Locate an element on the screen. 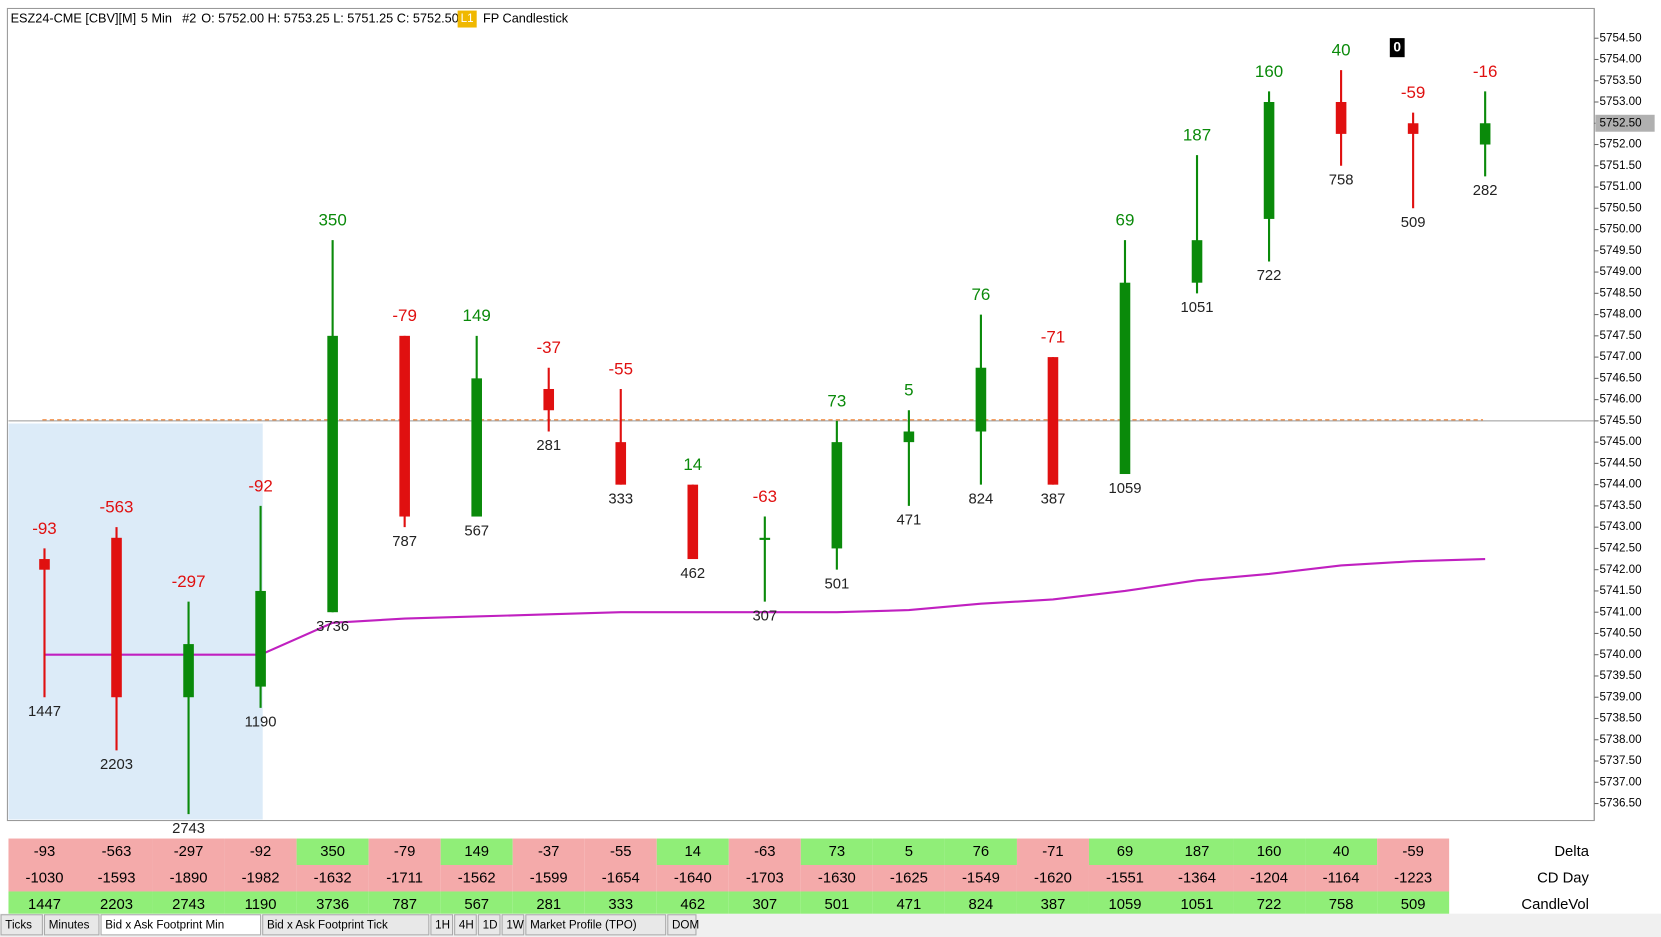 Image resolution: width=1661 pixels, height=937 pixels. vol-cell-text: 307 is located at coordinates (764, 905).